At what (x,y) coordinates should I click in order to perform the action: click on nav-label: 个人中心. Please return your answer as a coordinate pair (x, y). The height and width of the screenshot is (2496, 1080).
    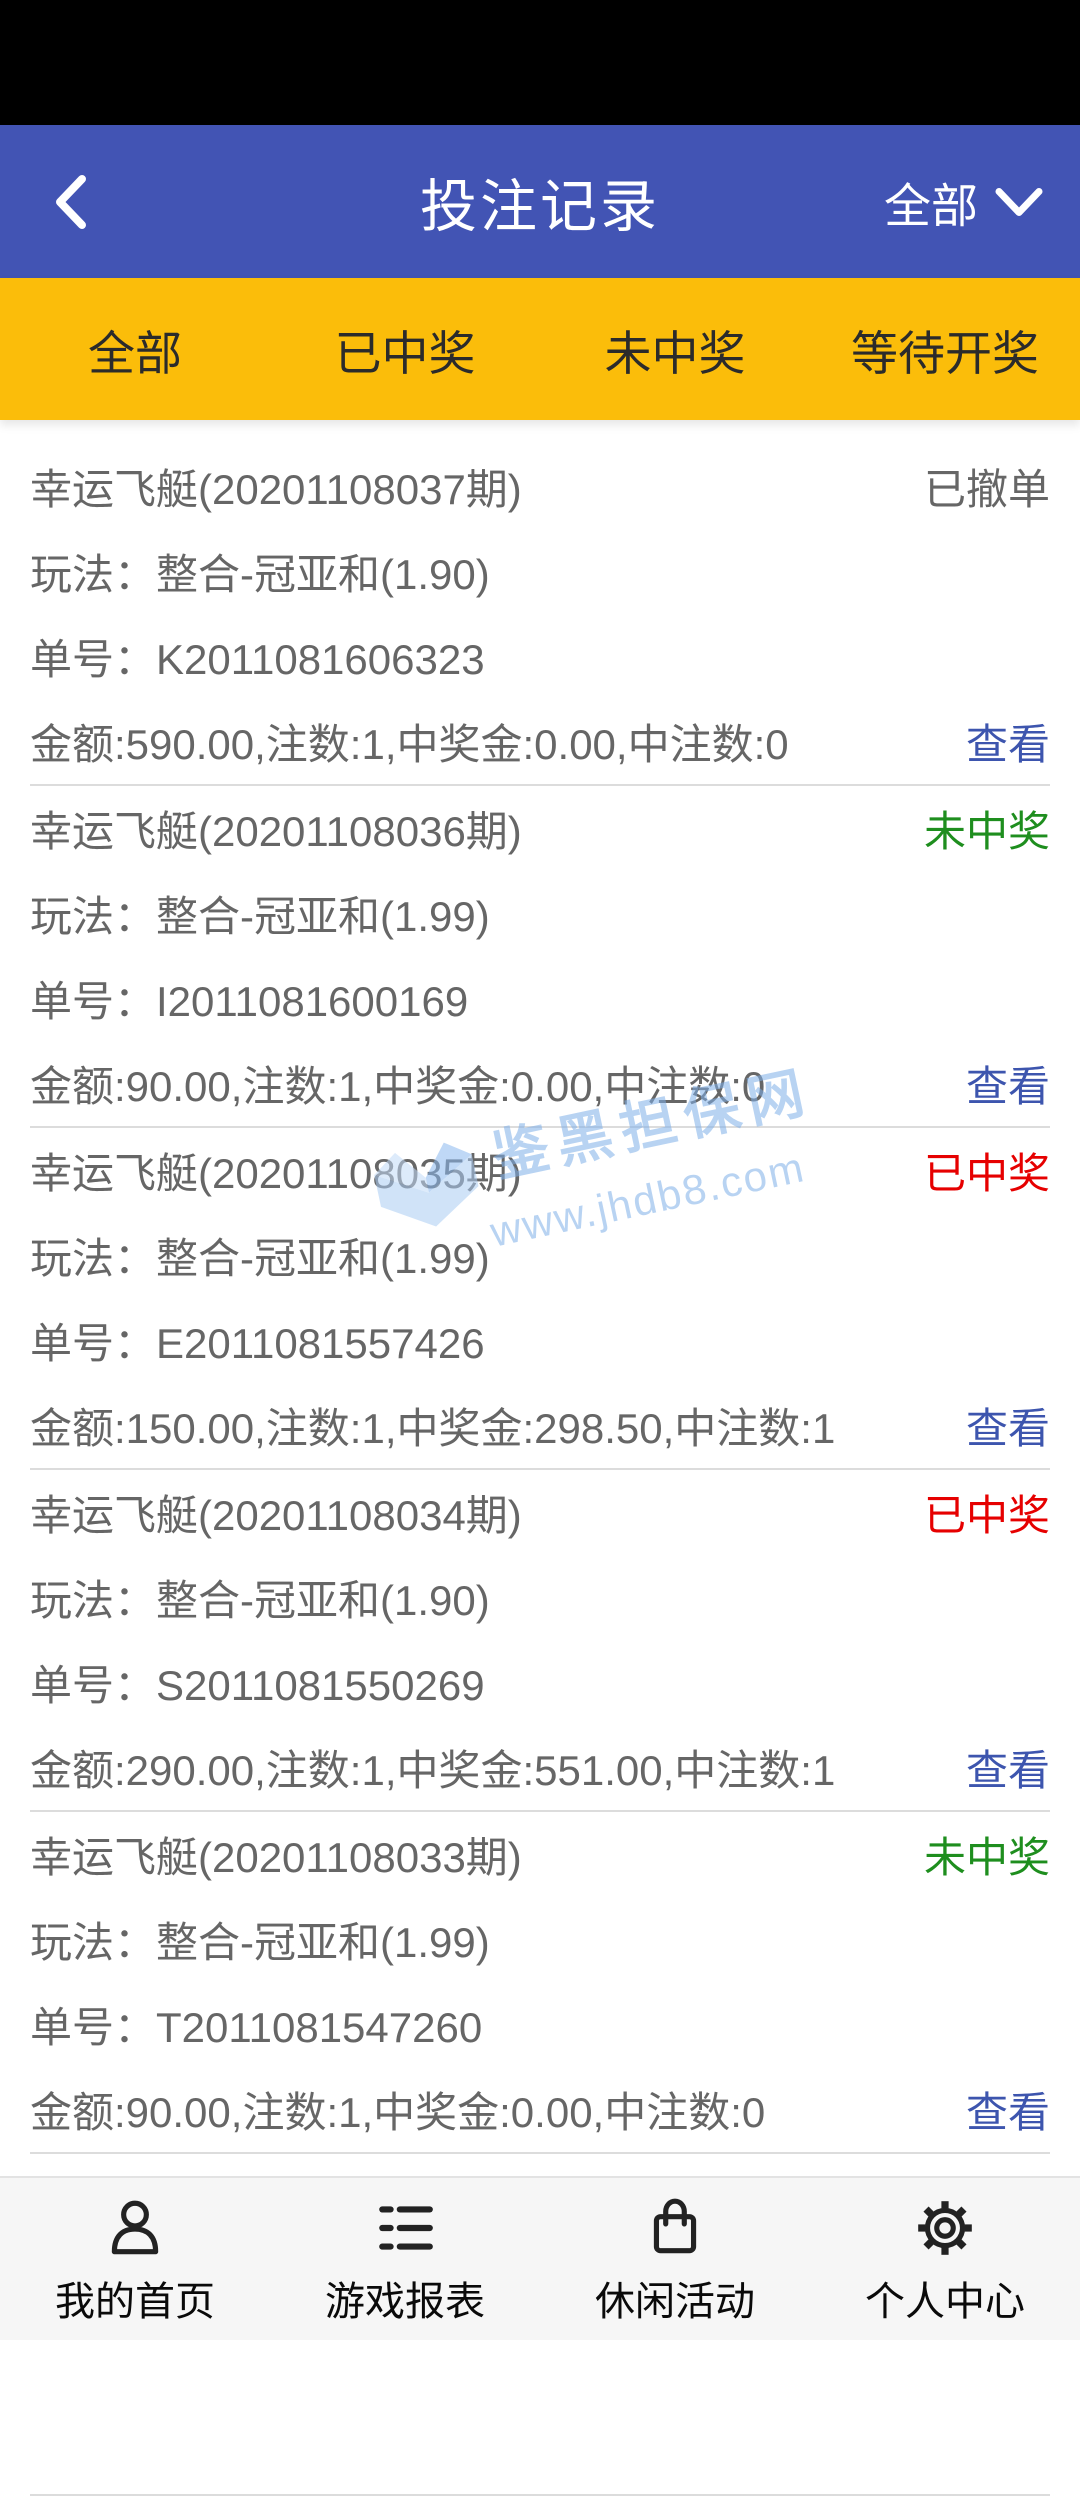
    Looking at the image, I should click on (945, 2302).